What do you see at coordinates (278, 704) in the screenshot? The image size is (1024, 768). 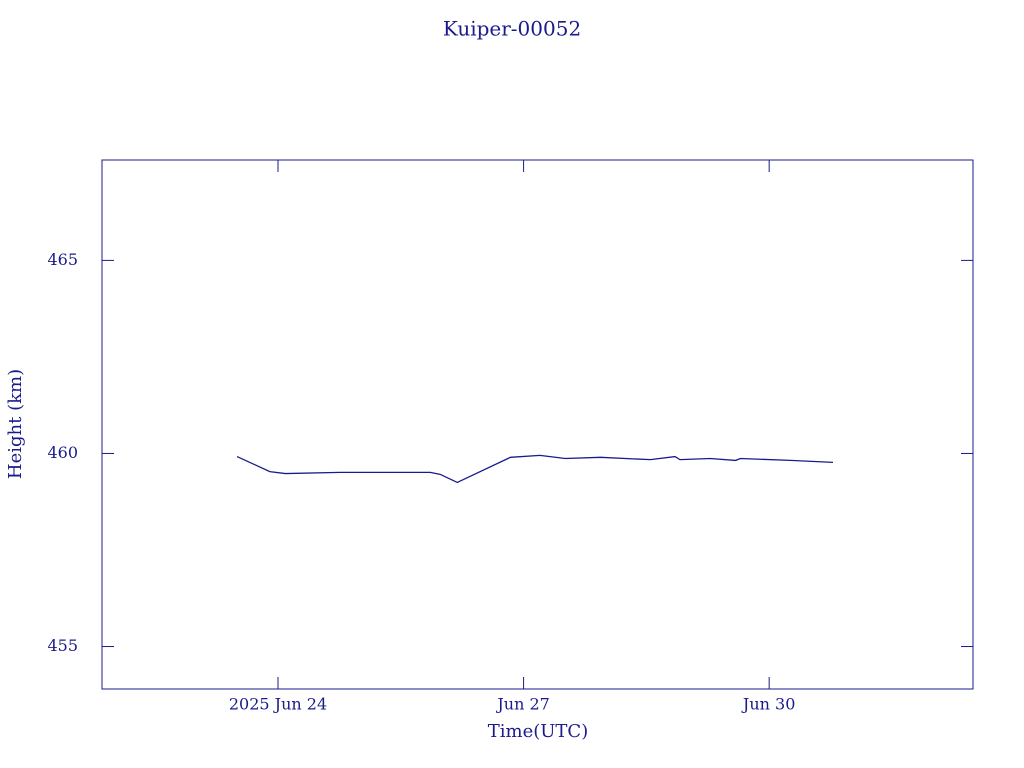 I see `x-tick-label: 2025 Jun 24` at bounding box center [278, 704].